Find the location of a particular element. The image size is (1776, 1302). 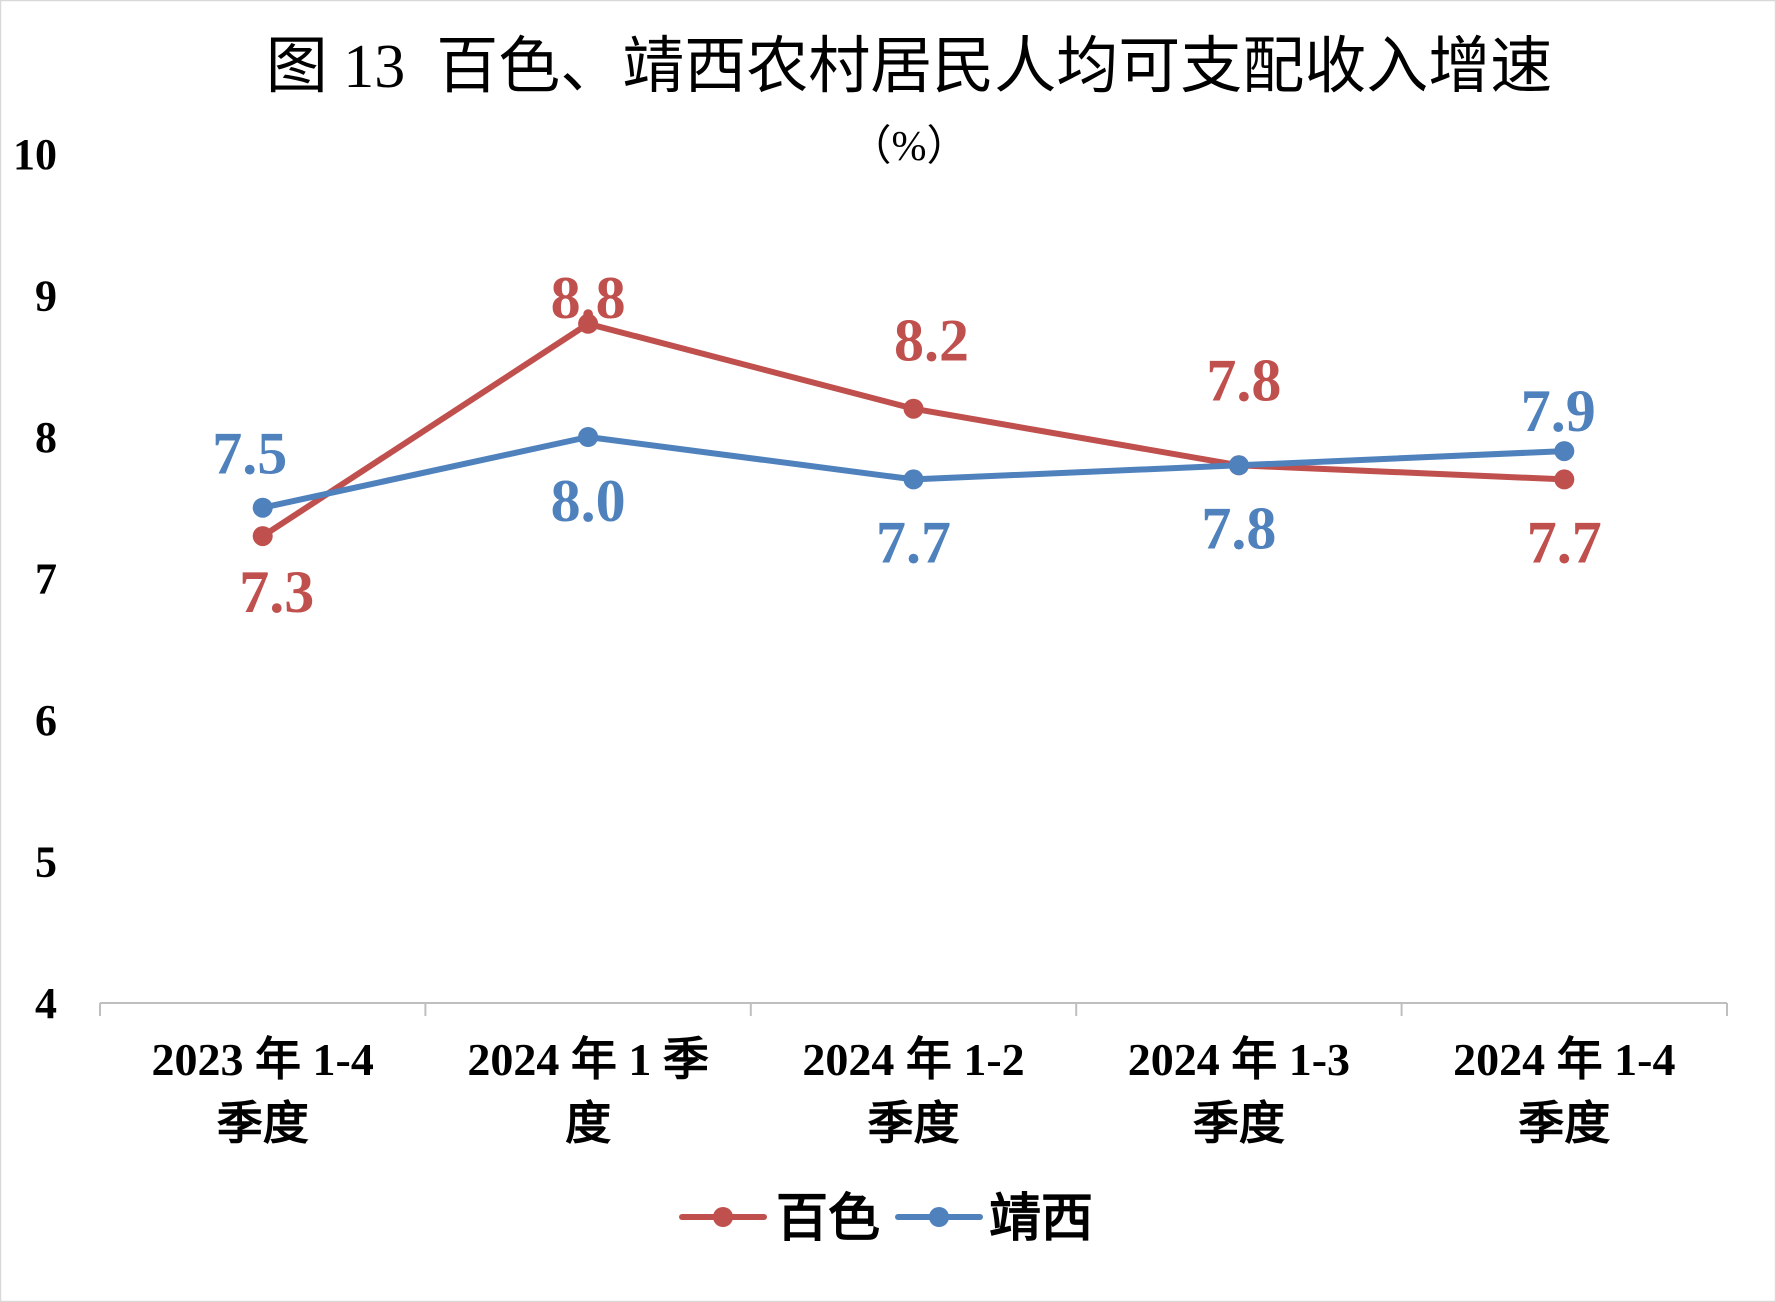

legend-label-jingxi: 靖西 is located at coordinates (1041, 1219).